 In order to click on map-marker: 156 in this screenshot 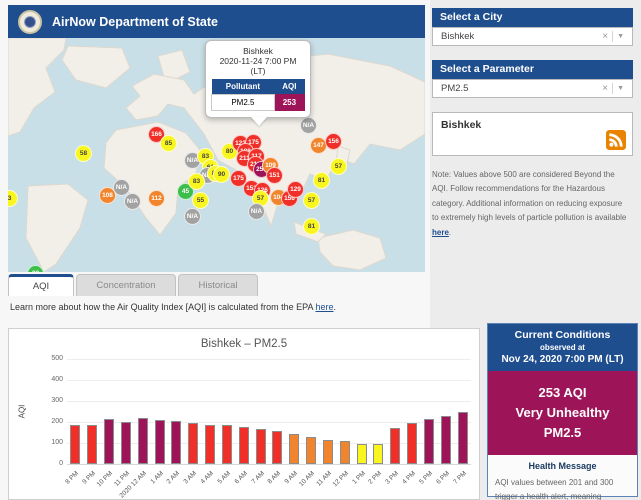, I will do `click(333, 141)`.